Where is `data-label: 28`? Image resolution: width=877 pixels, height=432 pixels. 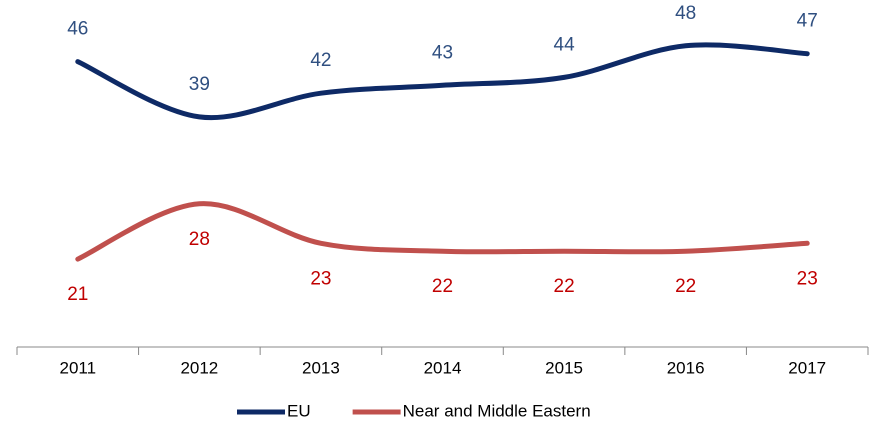
data-label: 28 is located at coordinates (199, 239).